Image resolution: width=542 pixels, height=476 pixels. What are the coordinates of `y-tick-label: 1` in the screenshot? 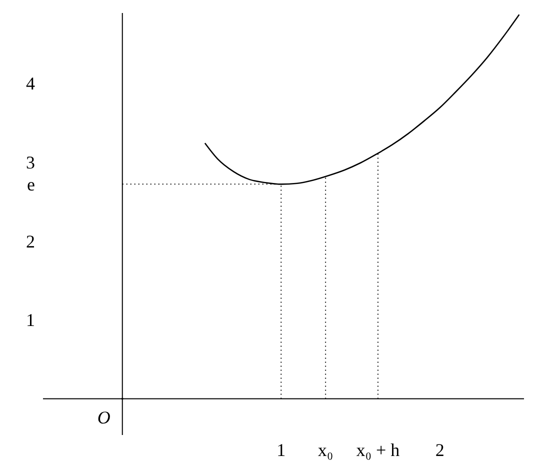 It's located at (30, 320).